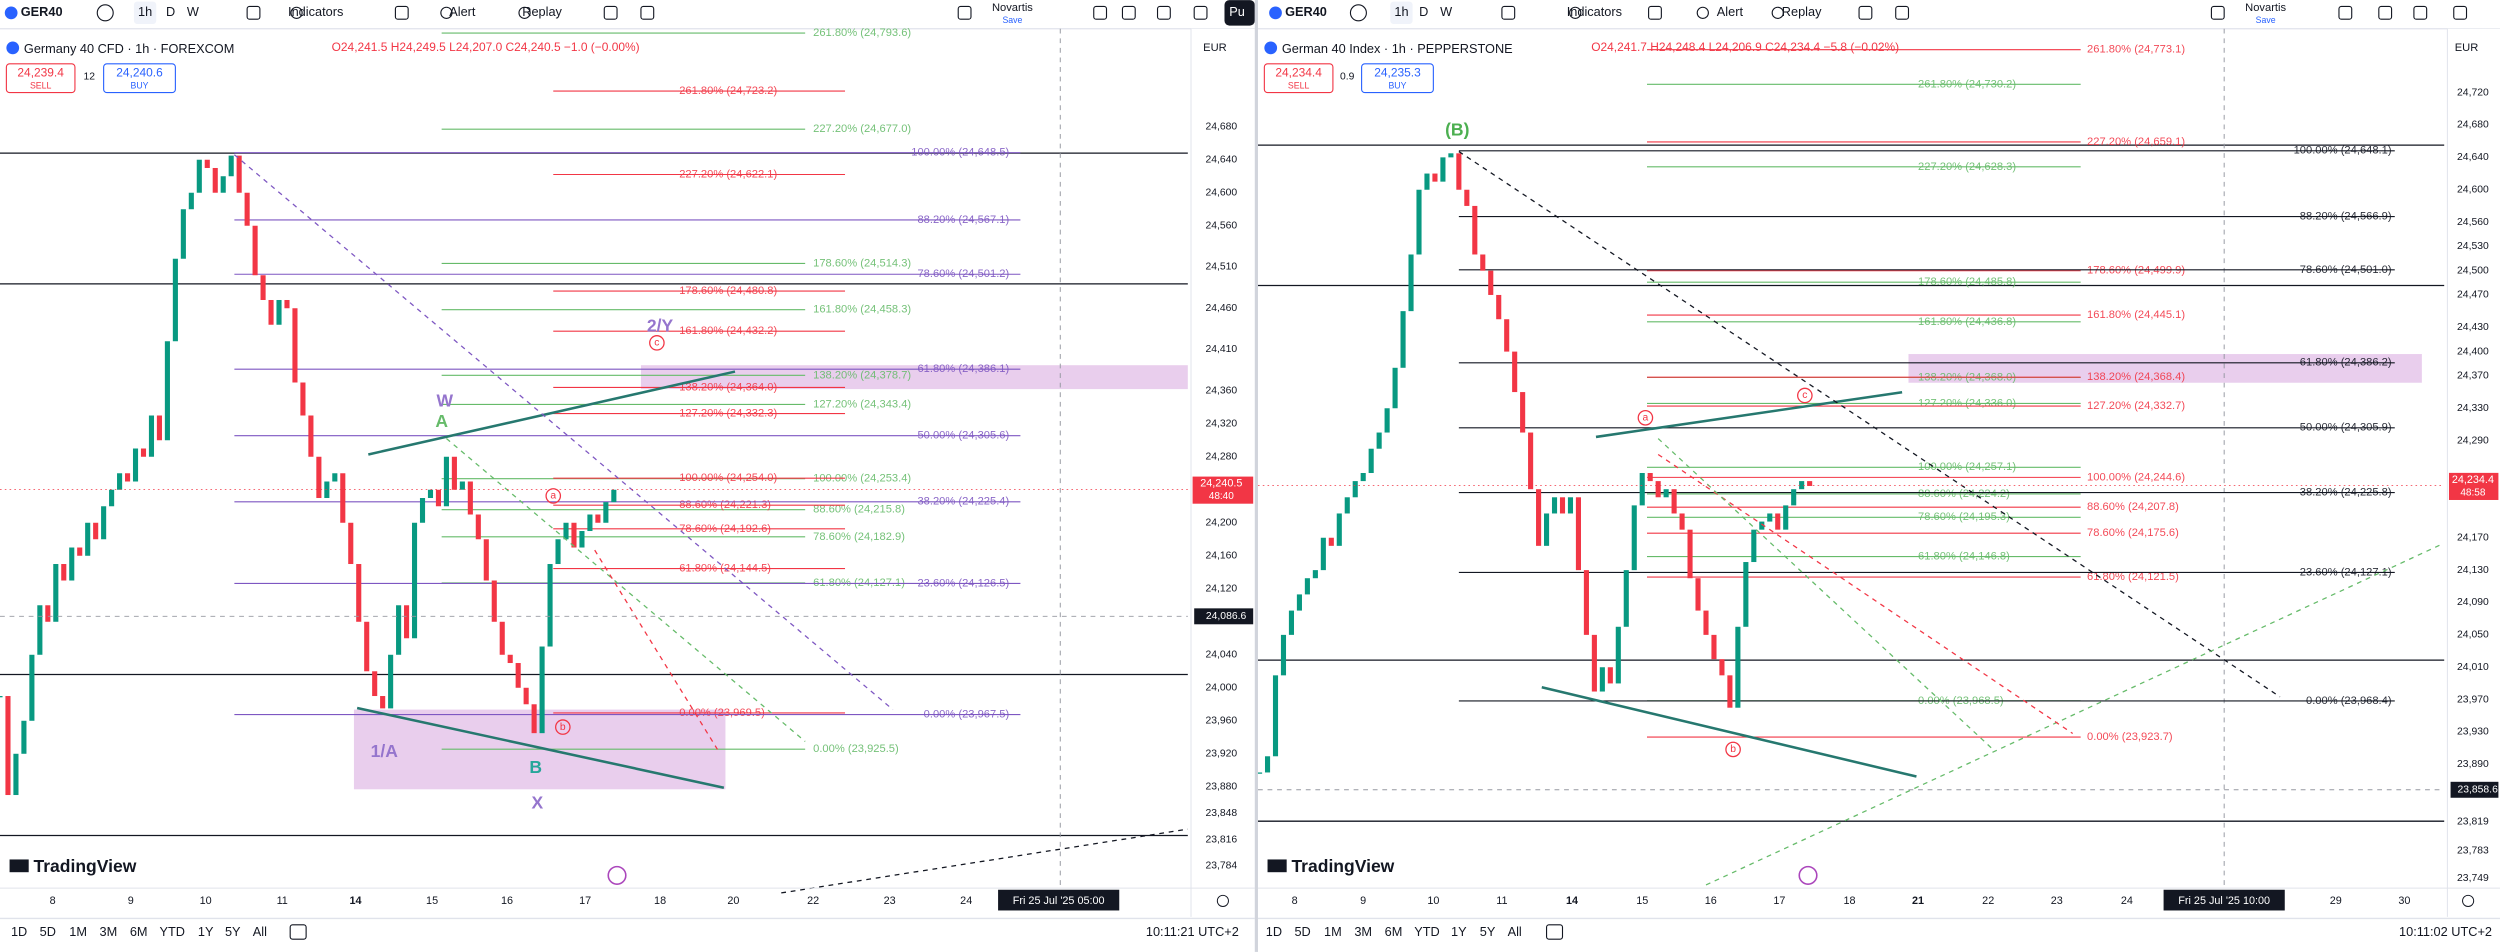  What do you see at coordinates (40, 73) in the screenshot?
I see `sell-price: 24,239.4` at bounding box center [40, 73].